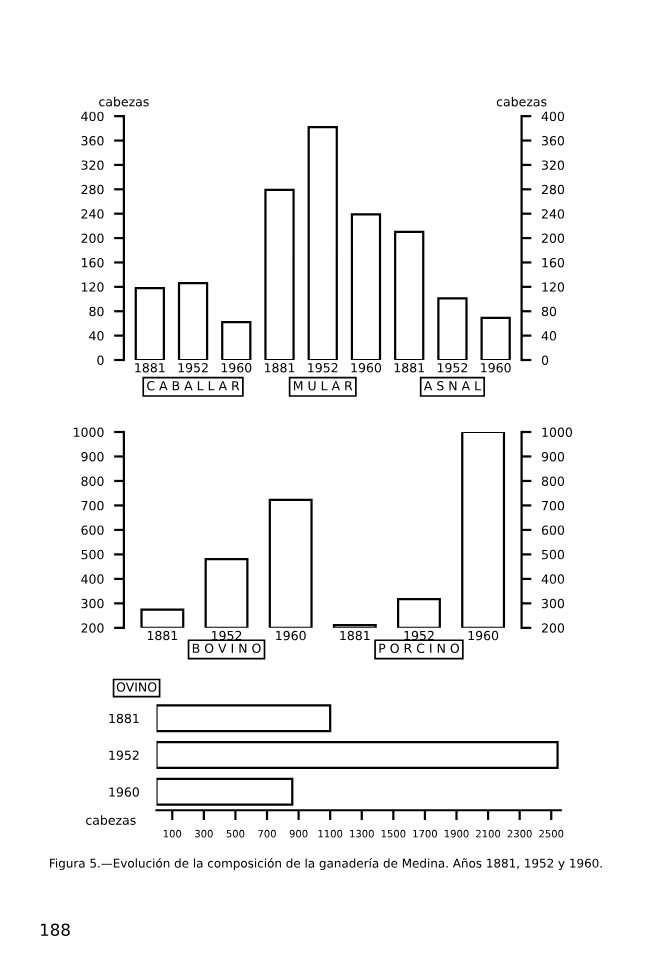 This screenshot has width=652, height=960. What do you see at coordinates (55, 930) in the screenshot?
I see `text: 188` at bounding box center [55, 930].